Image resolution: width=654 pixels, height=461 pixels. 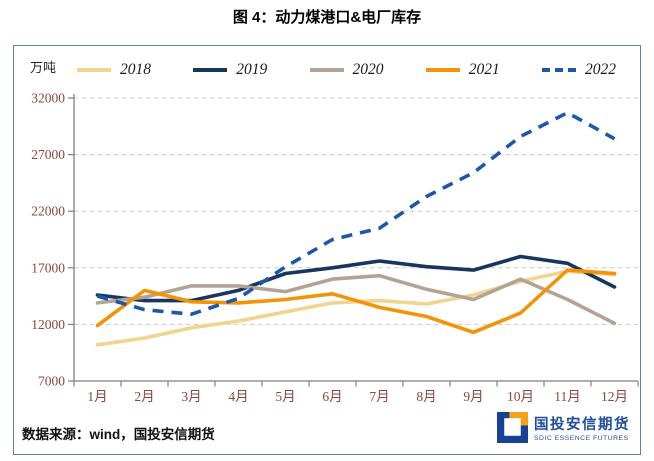 I want to click on chart-legend: 2018 2019 2020 2021 2022, so click(x=346, y=70).